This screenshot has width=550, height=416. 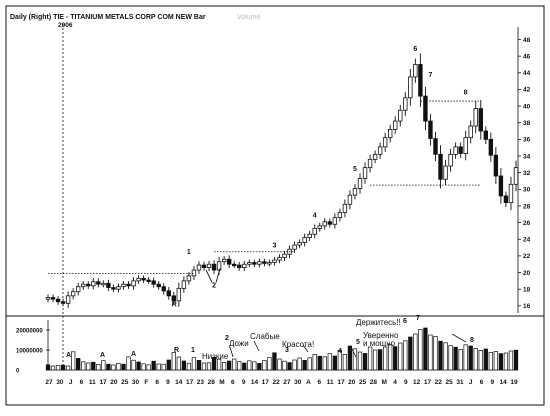 I want to click on volume-annotation-label: 5, so click(x=358, y=342).